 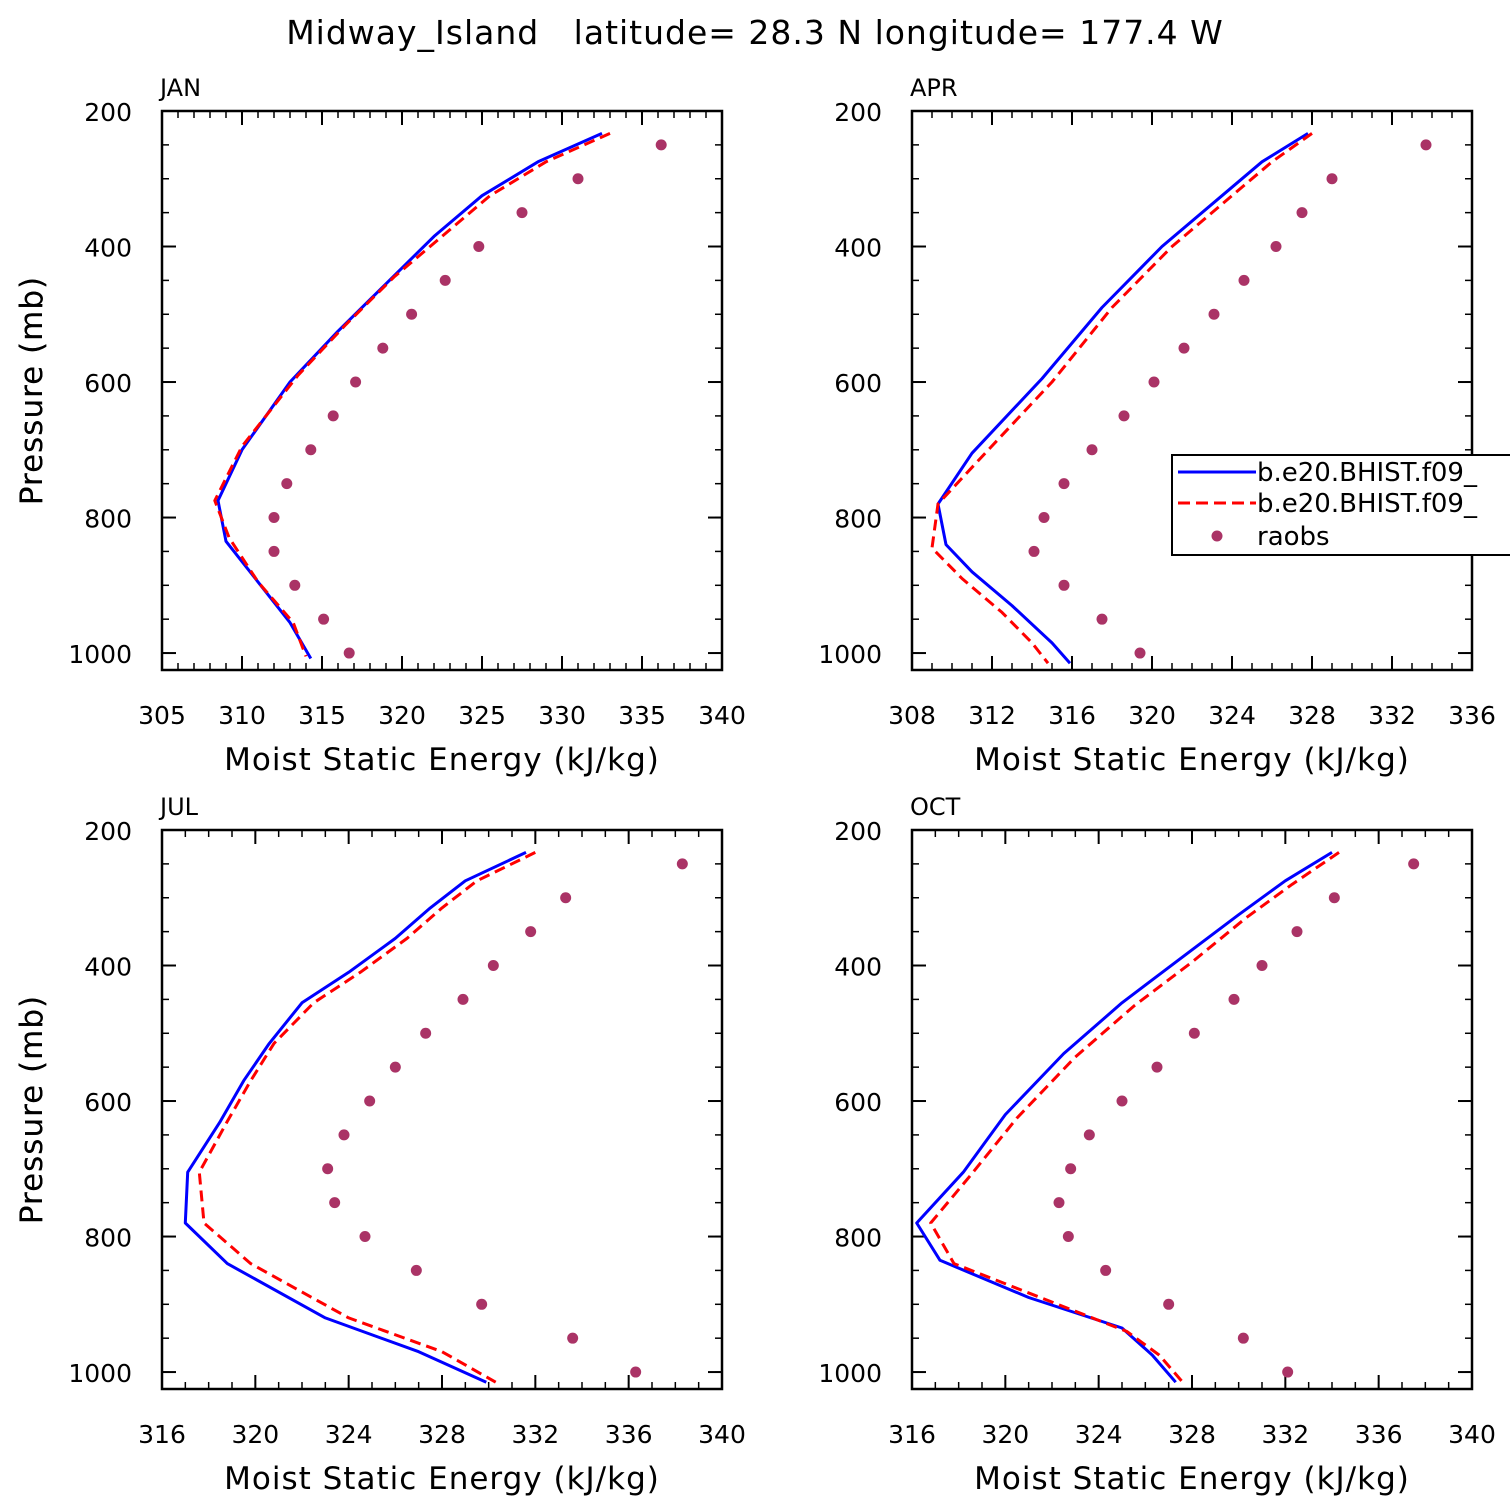 What do you see at coordinates (850, 654) in the screenshot?
I see `y-tick-label: 1000` at bounding box center [850, 654].